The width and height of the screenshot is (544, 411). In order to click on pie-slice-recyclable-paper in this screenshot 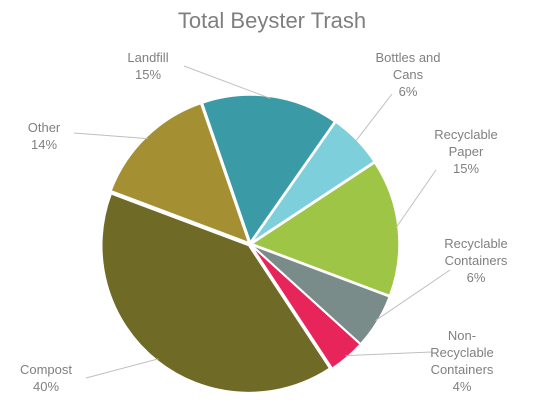, I will do `click(325, 229)`.